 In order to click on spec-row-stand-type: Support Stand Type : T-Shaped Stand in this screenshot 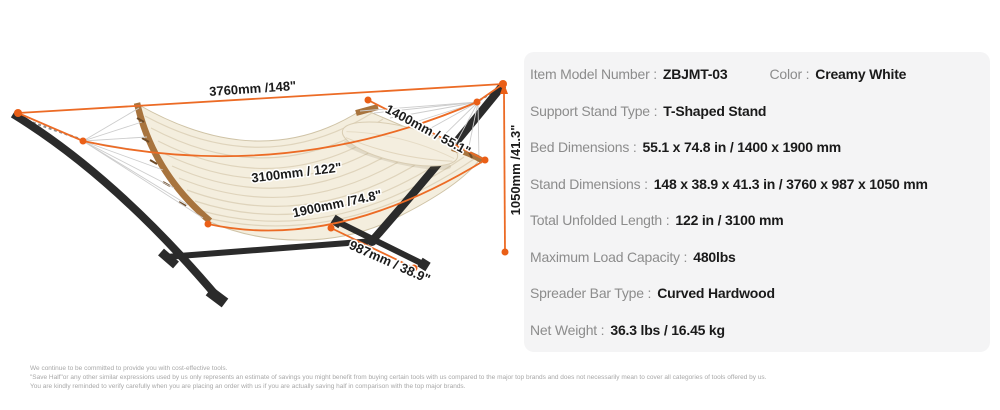, I will do `click(756, 111)`.